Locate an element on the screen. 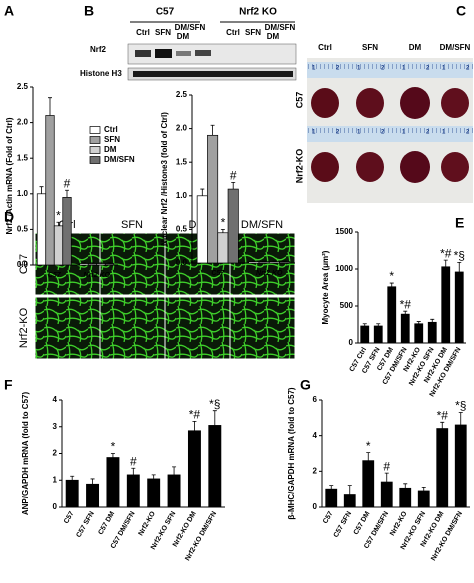 The width and height of the screenshot is (474, 583). y-tick-label: 3 is located at coordinates (55, 426).